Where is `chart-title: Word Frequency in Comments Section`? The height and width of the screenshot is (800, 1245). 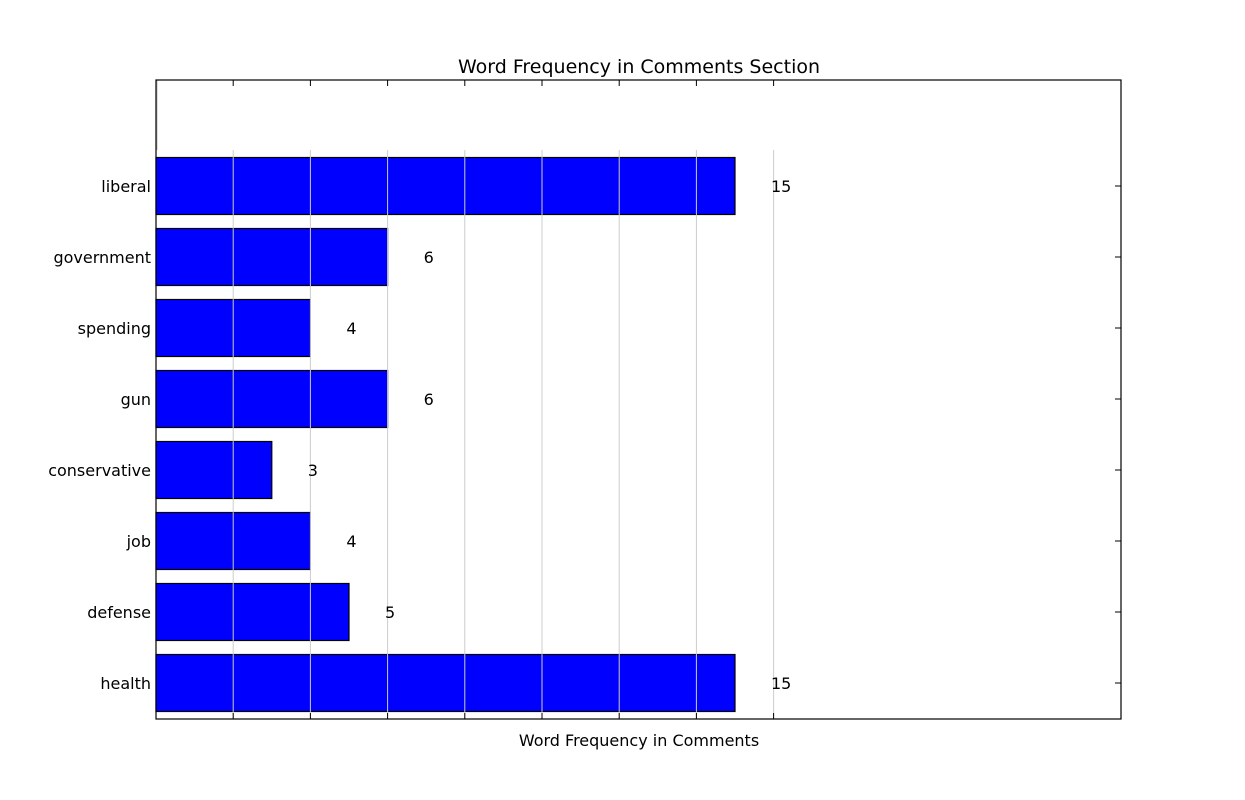
chart-title: Word Frequency in Comments Section is located at coordinates (639, 67).